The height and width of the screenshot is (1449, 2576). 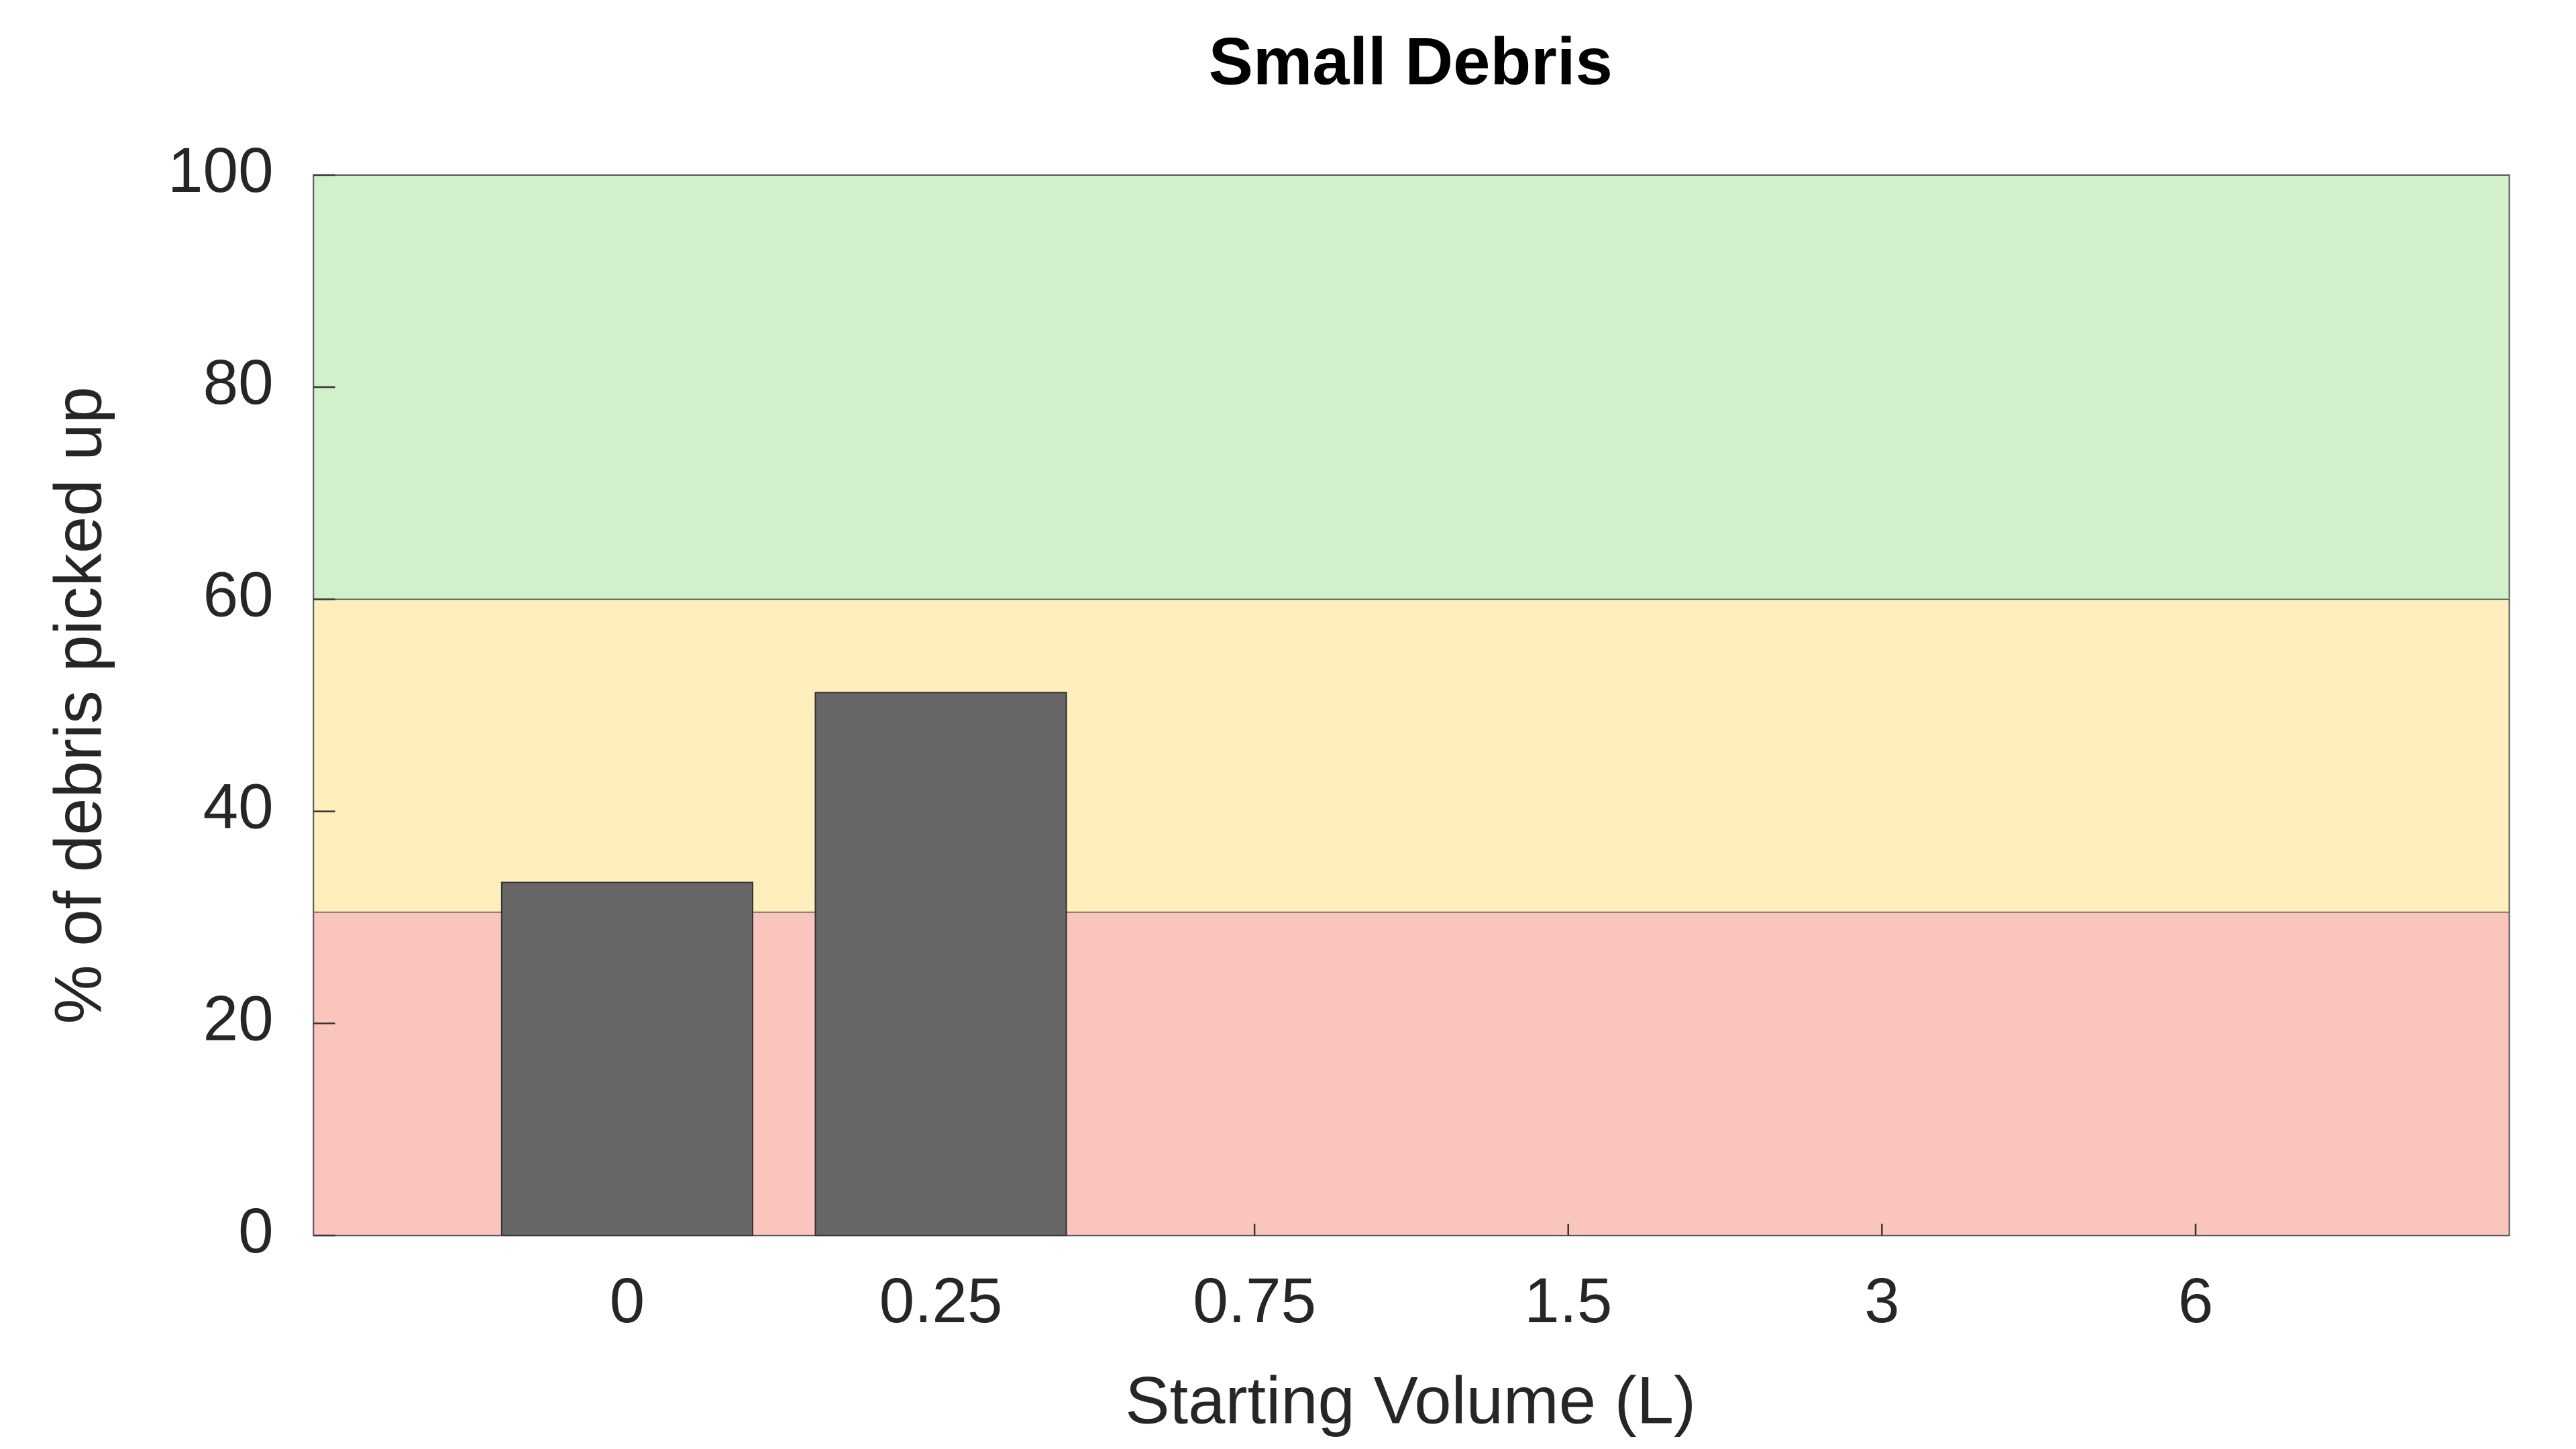 What do you see at coordinates (221, 170) in the screenshot?
I see `y-tick-label: 100` at bounding box center [221, 170].